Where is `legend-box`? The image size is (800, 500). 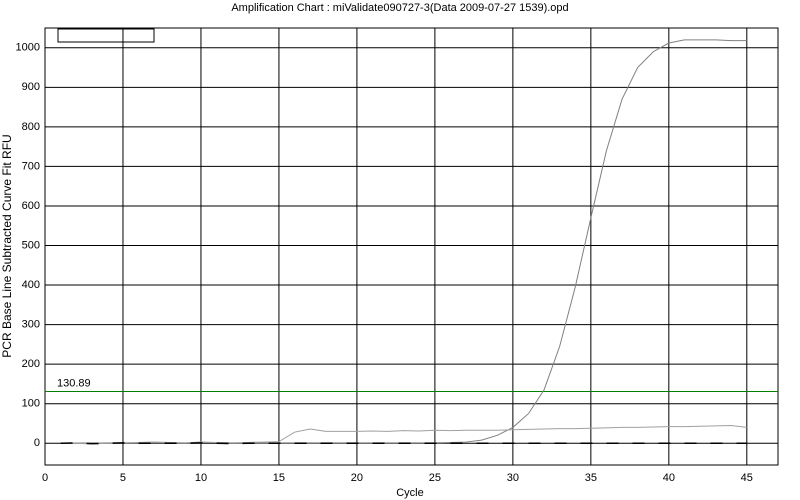
legend-box is located at coordinates (106, 35).